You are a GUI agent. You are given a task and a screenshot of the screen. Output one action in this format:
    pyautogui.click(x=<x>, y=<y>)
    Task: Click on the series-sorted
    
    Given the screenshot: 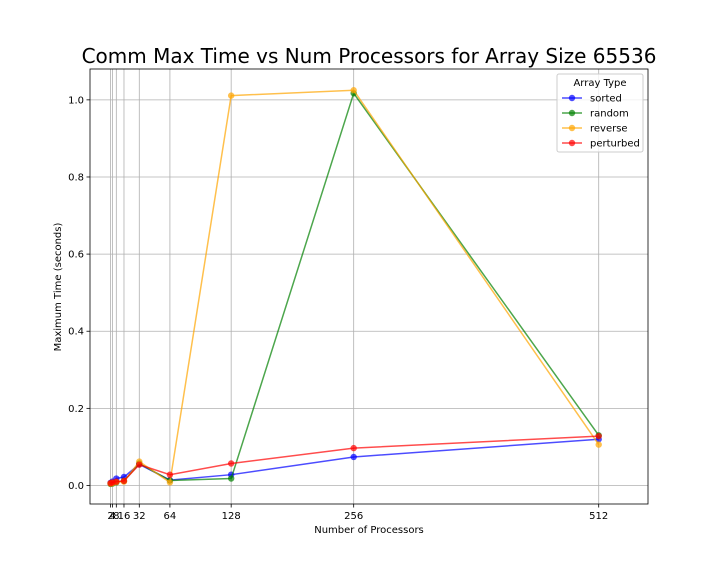 What is the action you would take?
    pyautogui.click(x=354, y=461)
    